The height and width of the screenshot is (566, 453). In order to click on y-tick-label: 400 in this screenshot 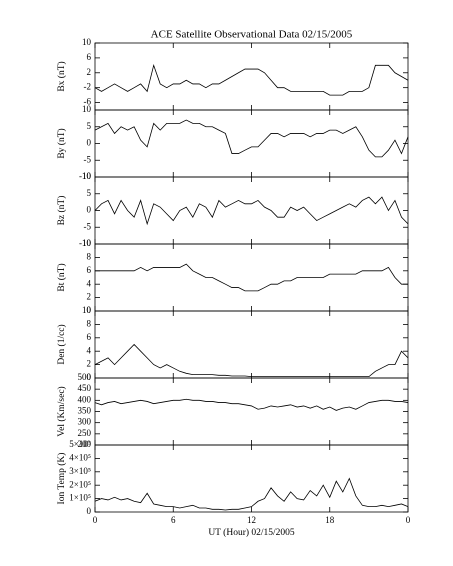, I will do `click(85, 399)`.